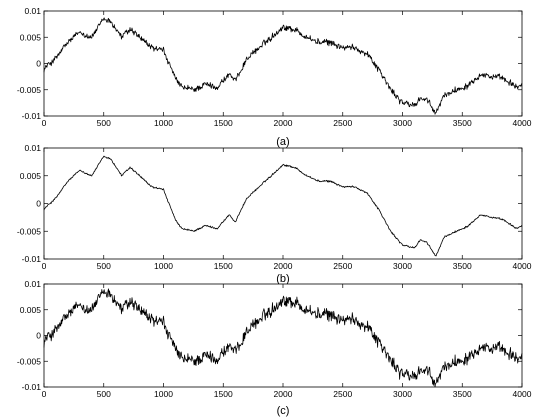 Image resolution: width=534 pixels, height=420 pixels. What do you see at coordinates (282, 279) in the screenshot?
I see `panel-caption: (b)` at bounding box center [282, 279].